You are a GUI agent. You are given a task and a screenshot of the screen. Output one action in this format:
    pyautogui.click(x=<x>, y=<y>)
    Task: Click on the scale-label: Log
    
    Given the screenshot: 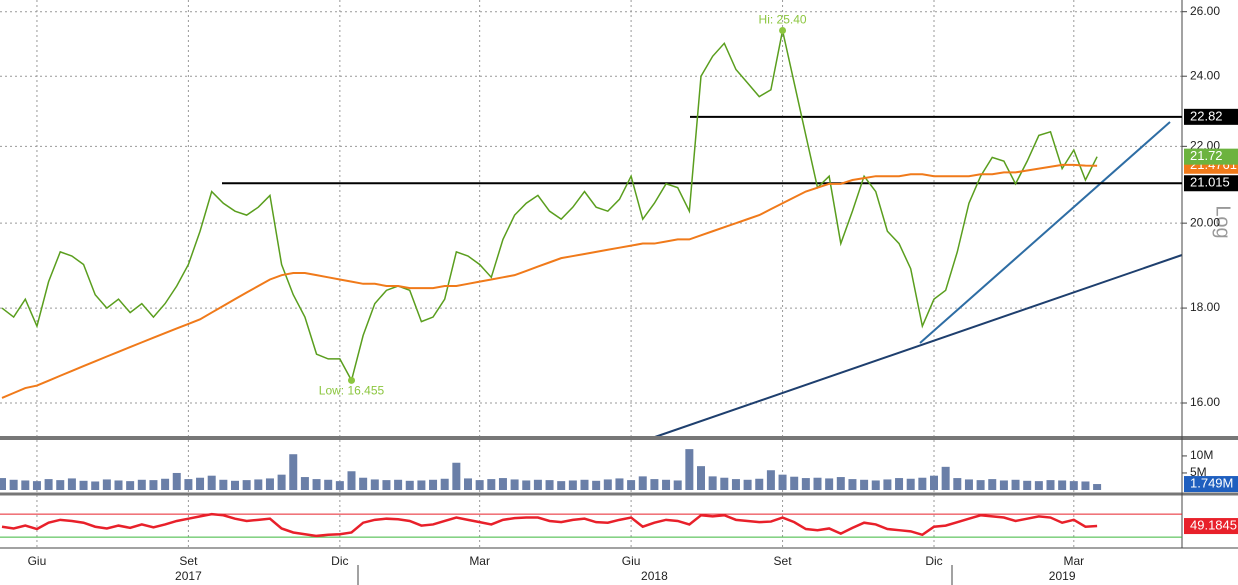 What is the action you would take?
    pyautogui.click(x=1223, y=221)
    